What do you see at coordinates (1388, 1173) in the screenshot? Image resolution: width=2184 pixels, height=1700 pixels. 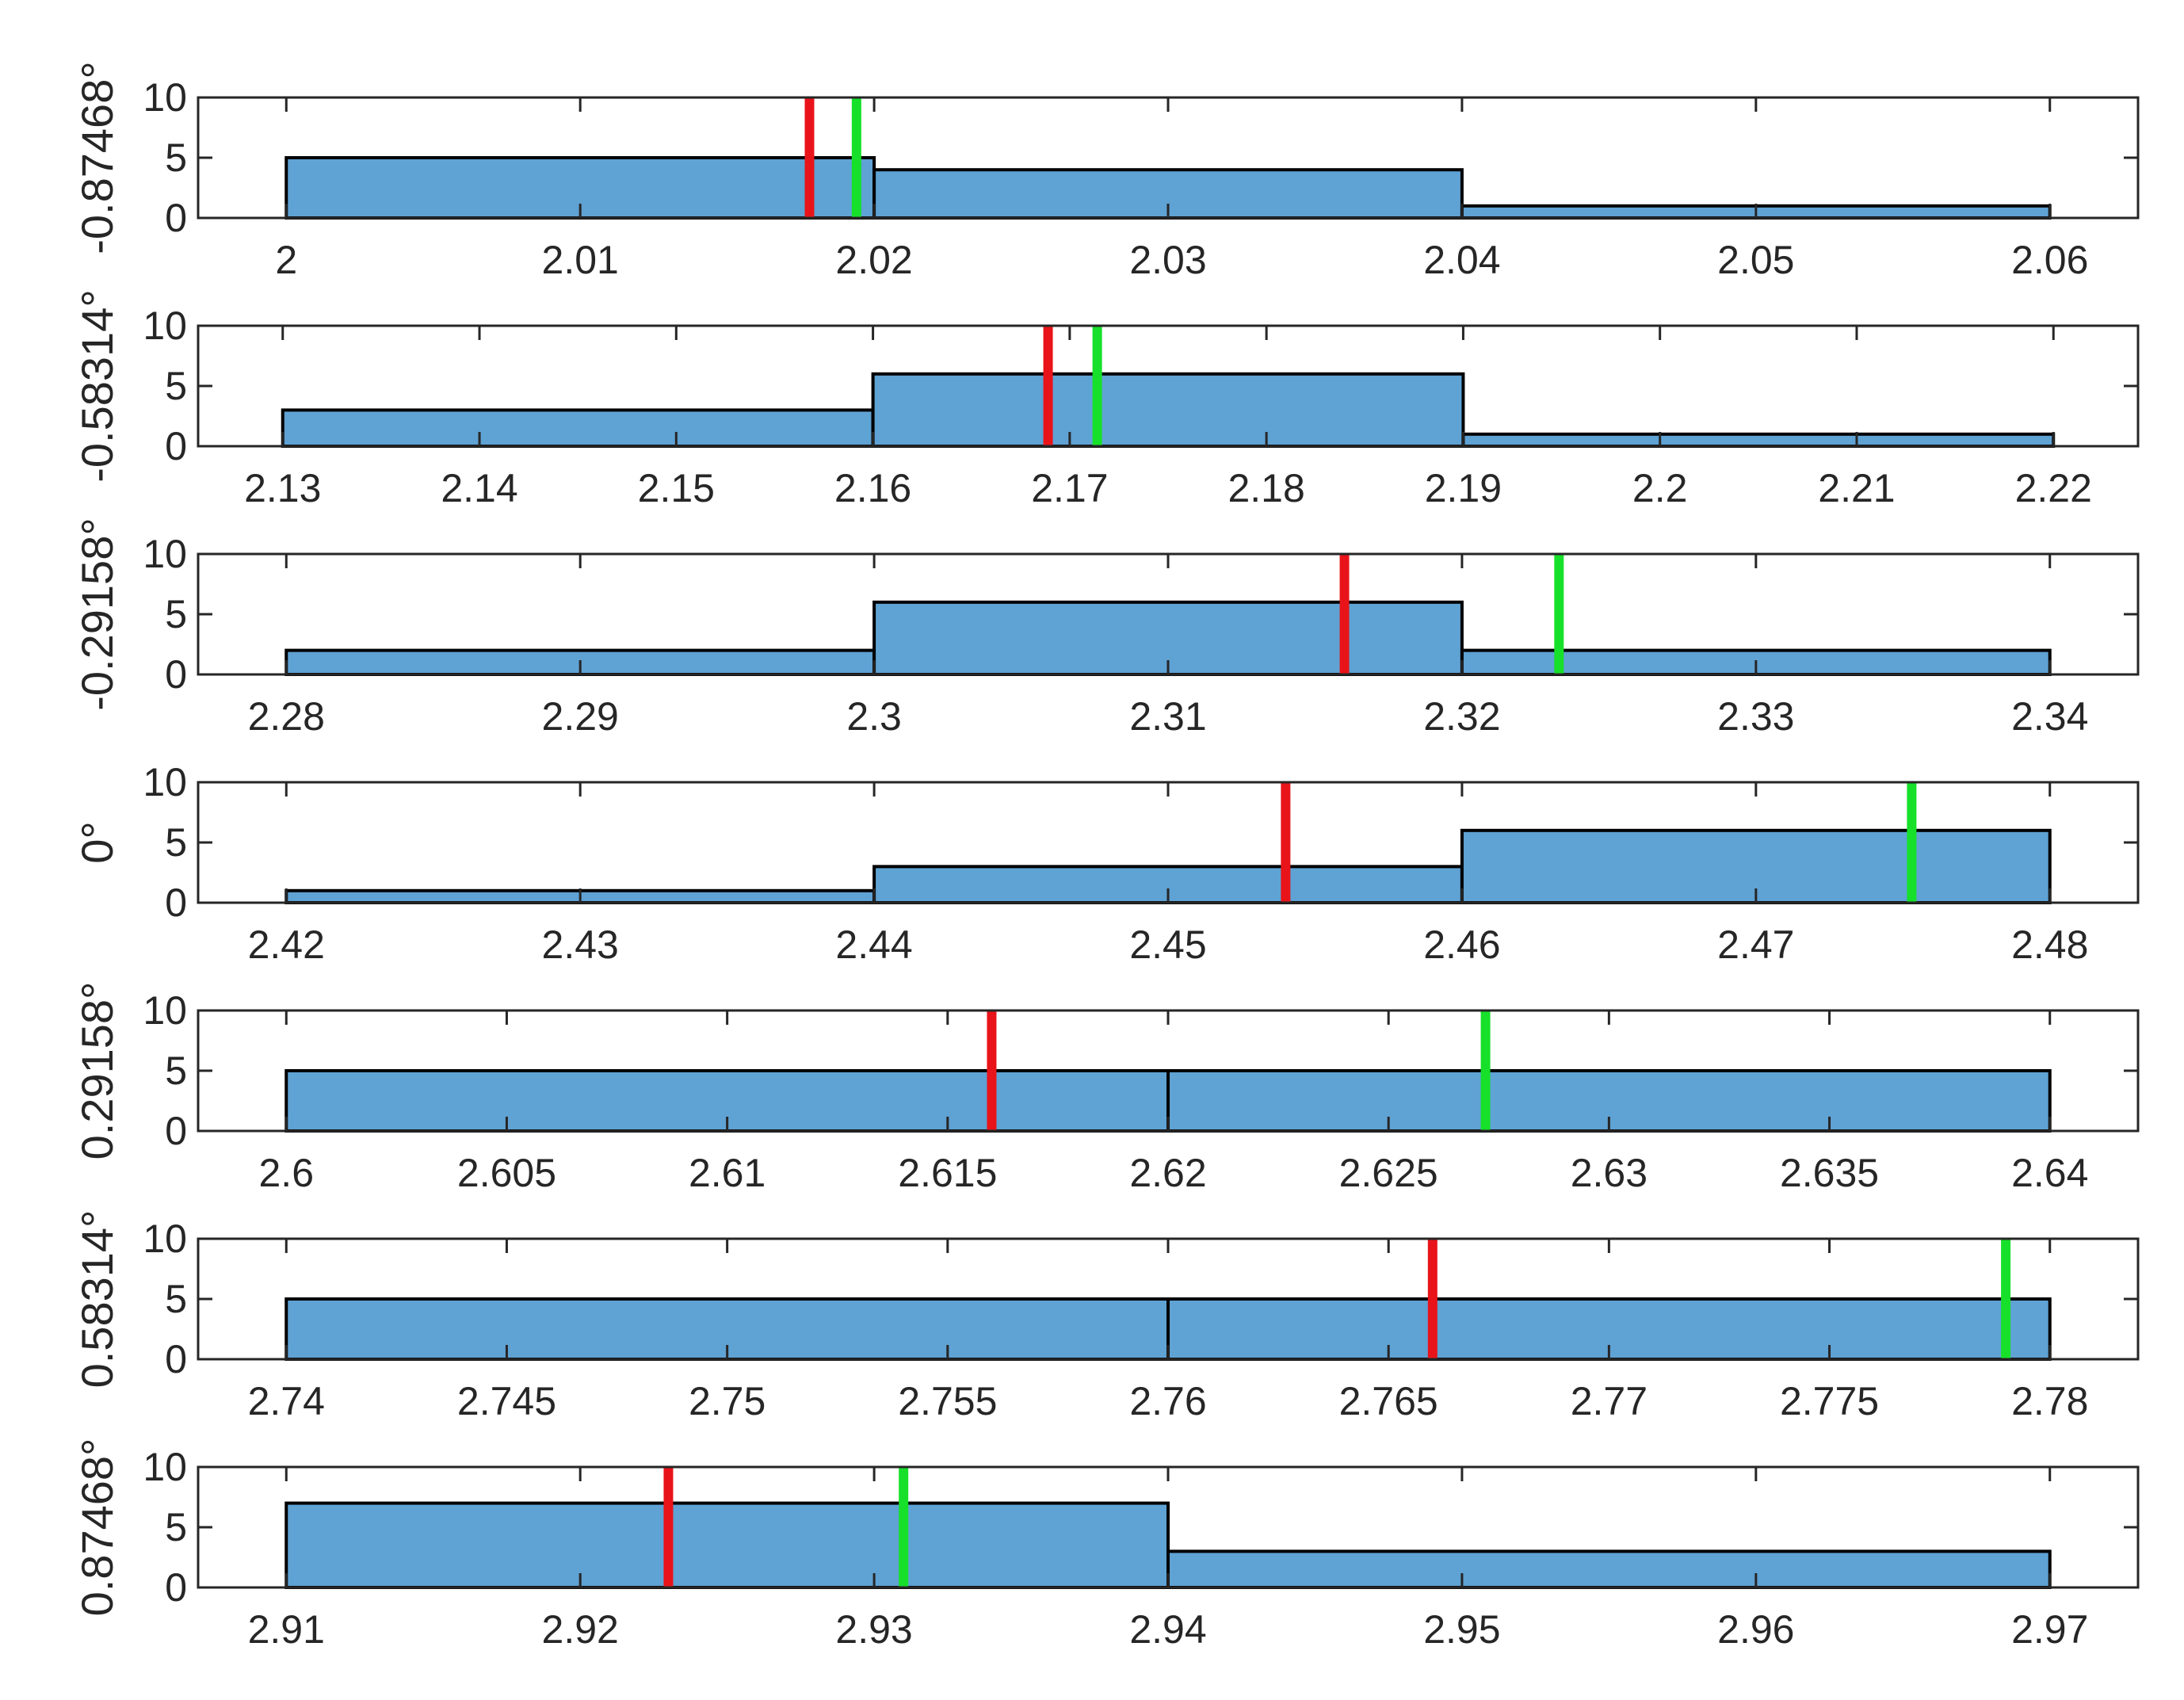 I see `x-tick-label: 2.625` at bounding box center [1388, 1173].